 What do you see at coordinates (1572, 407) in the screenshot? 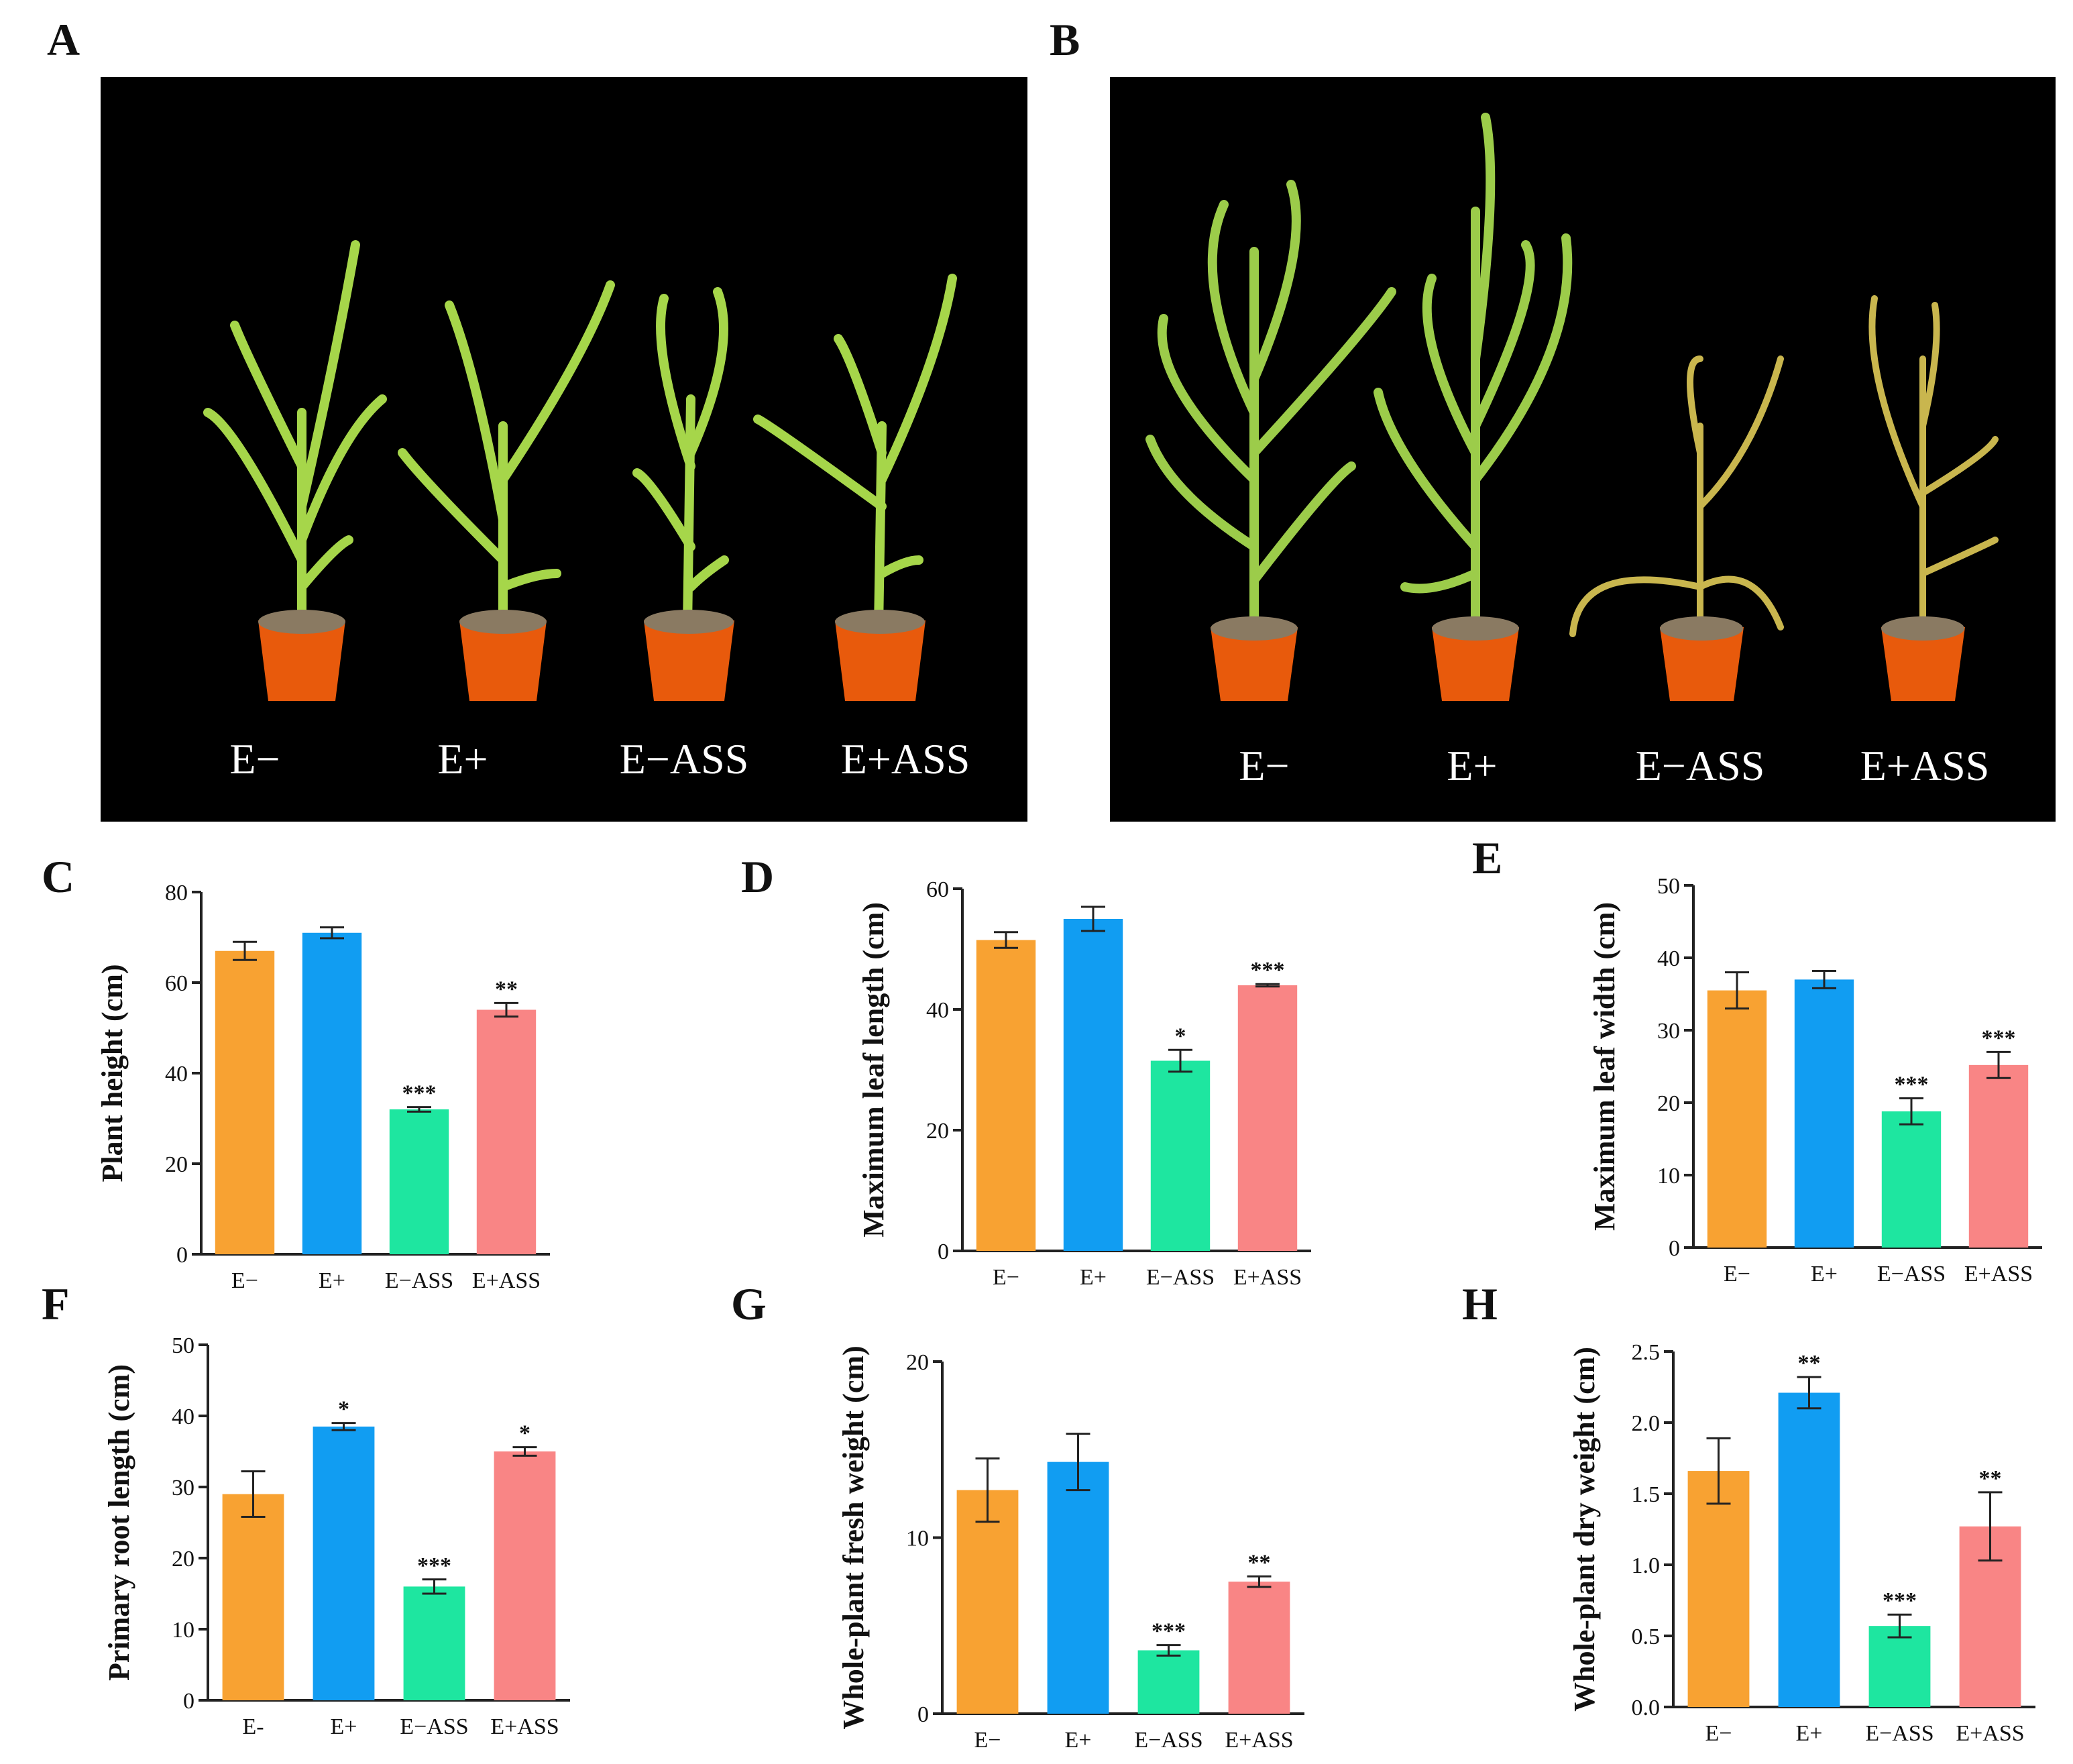
I see `plant-illustration-b` at bounding box center [1572, 407].